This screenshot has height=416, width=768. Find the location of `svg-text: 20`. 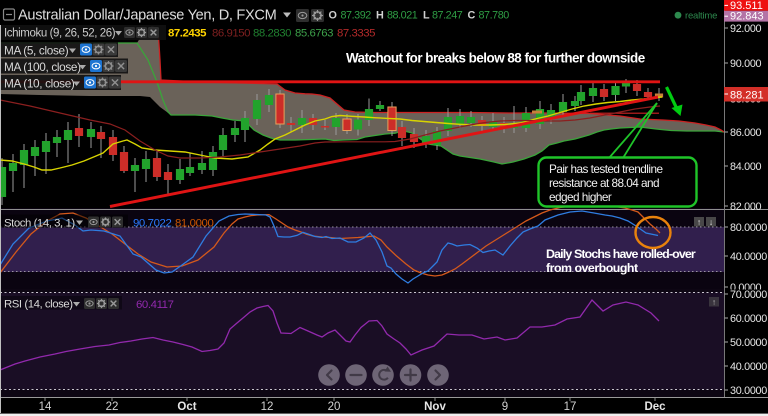

svg-text: 20 is located at coordinates (334, 407).